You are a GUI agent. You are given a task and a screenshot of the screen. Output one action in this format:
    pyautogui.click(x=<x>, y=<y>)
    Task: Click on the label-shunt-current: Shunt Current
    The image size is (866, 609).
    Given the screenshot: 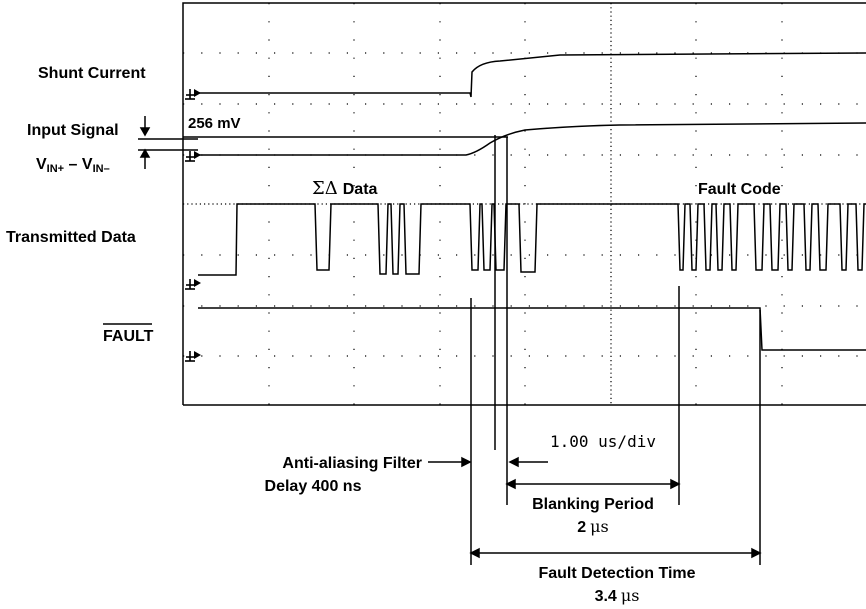 What is the action you would take?
    pyautogui.click(x=92, y=73)
    